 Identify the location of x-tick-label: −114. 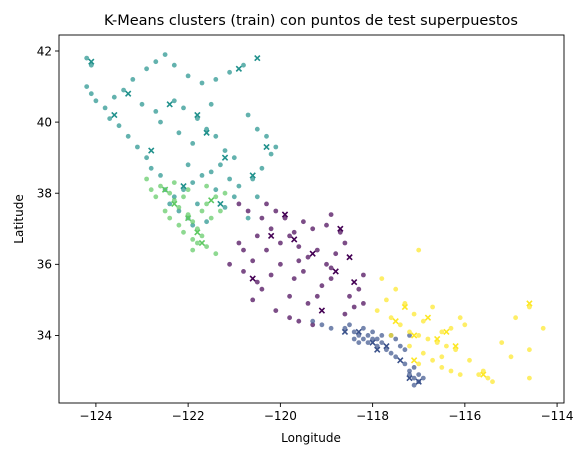
(557, 416).